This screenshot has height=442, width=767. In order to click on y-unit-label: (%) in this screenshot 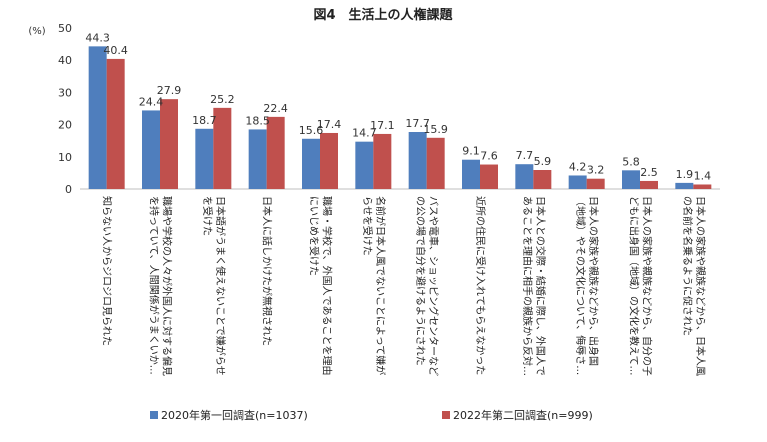, I will do `click(36, 31)`.